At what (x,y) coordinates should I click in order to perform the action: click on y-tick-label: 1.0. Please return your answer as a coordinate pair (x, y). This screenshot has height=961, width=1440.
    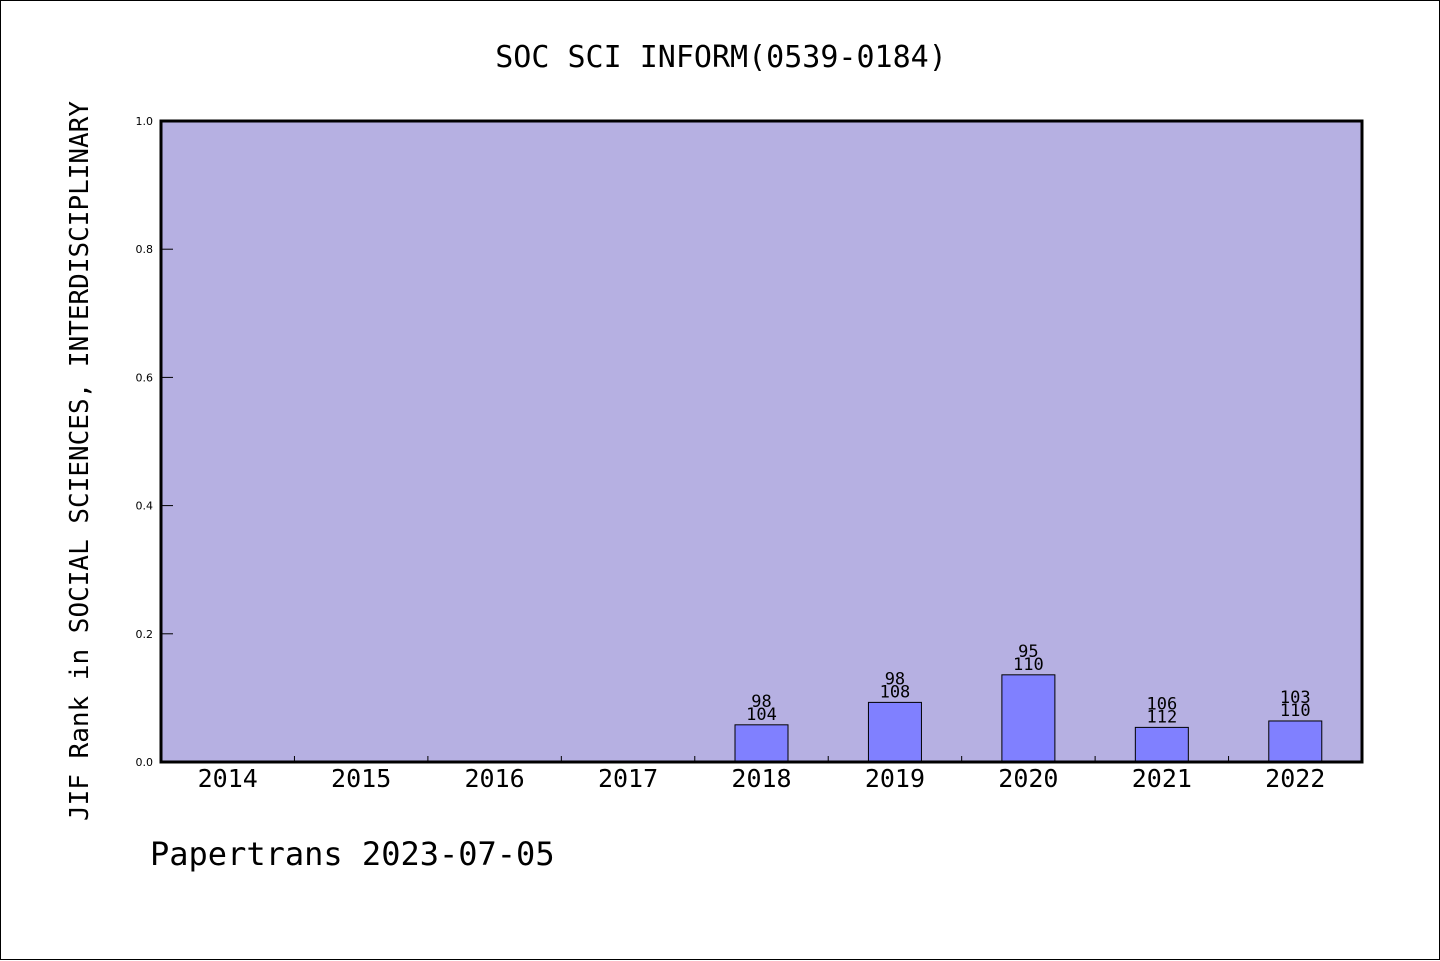
    Looking at the image, I should click on (145, 121).